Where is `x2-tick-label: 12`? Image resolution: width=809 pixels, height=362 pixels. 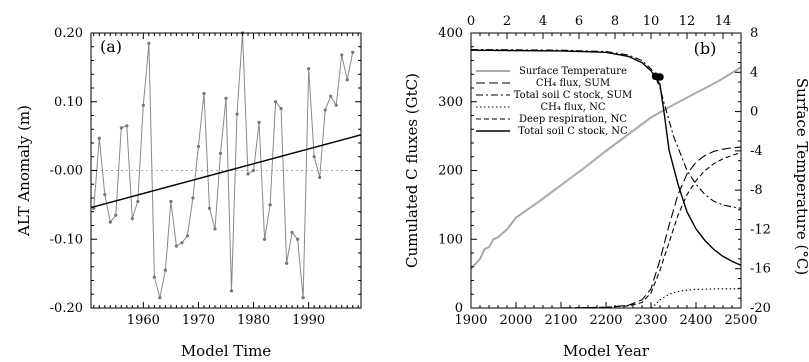
x2-tick-label: 12 is located at coordinates (687, 21).